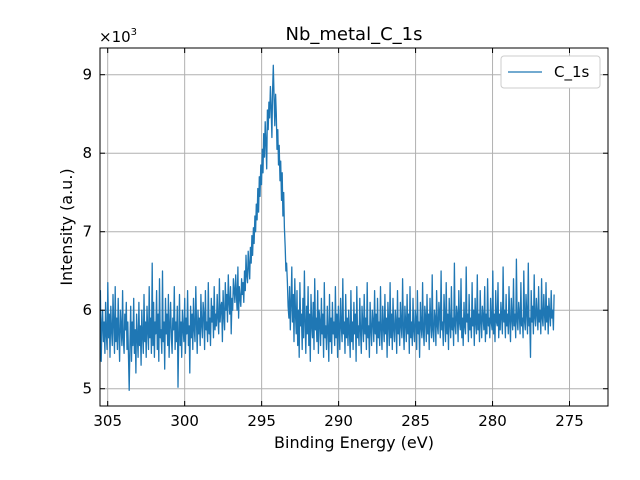 The height and width of the screenshot is (480, 640). I want to click on y-tick-label: 7, so click(87, 232).